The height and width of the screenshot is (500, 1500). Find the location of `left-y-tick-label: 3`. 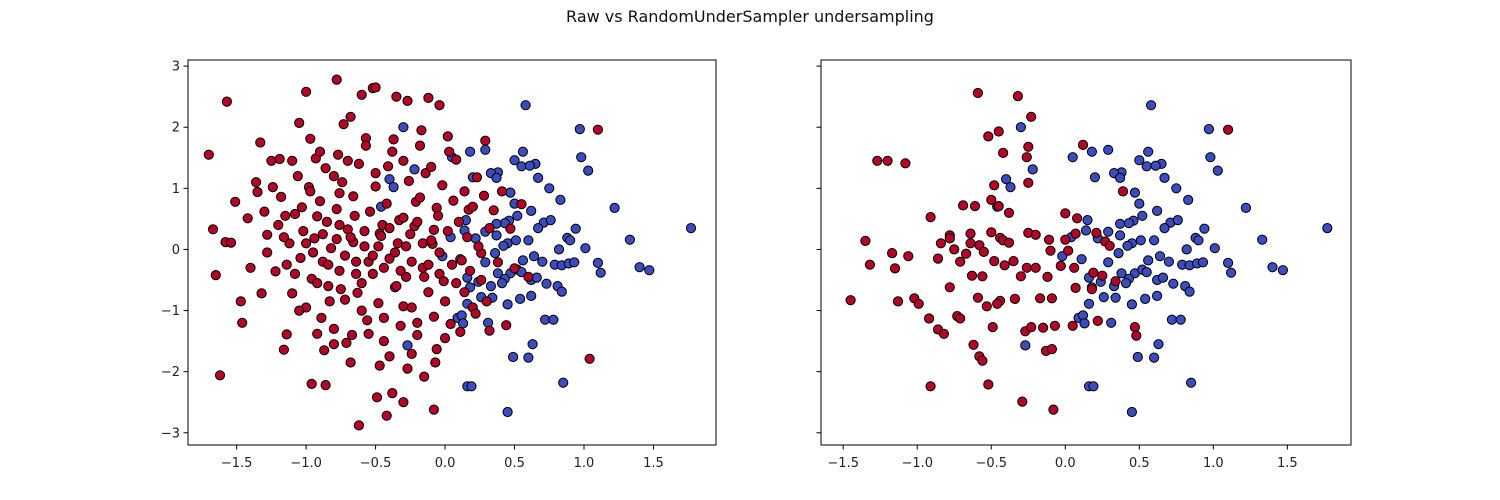

left-y-tick-label: 3 is located at coordinates (176, 67).